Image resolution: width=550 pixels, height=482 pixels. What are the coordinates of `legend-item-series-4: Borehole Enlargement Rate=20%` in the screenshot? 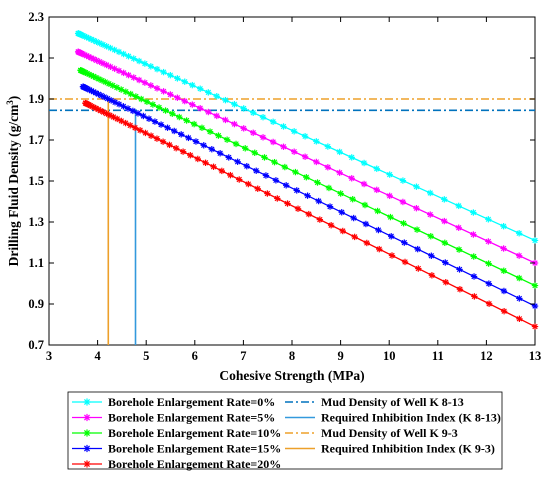 It's located at (176, 464).